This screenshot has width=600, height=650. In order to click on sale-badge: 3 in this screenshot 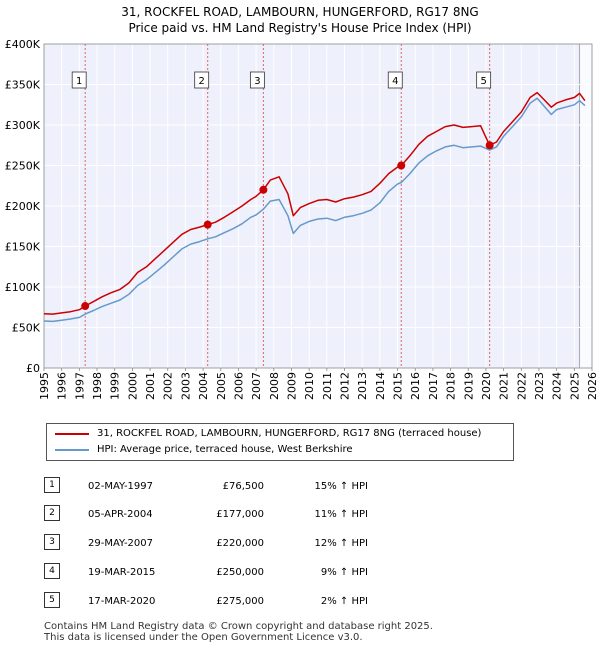, I will do `click(52, 542)`.